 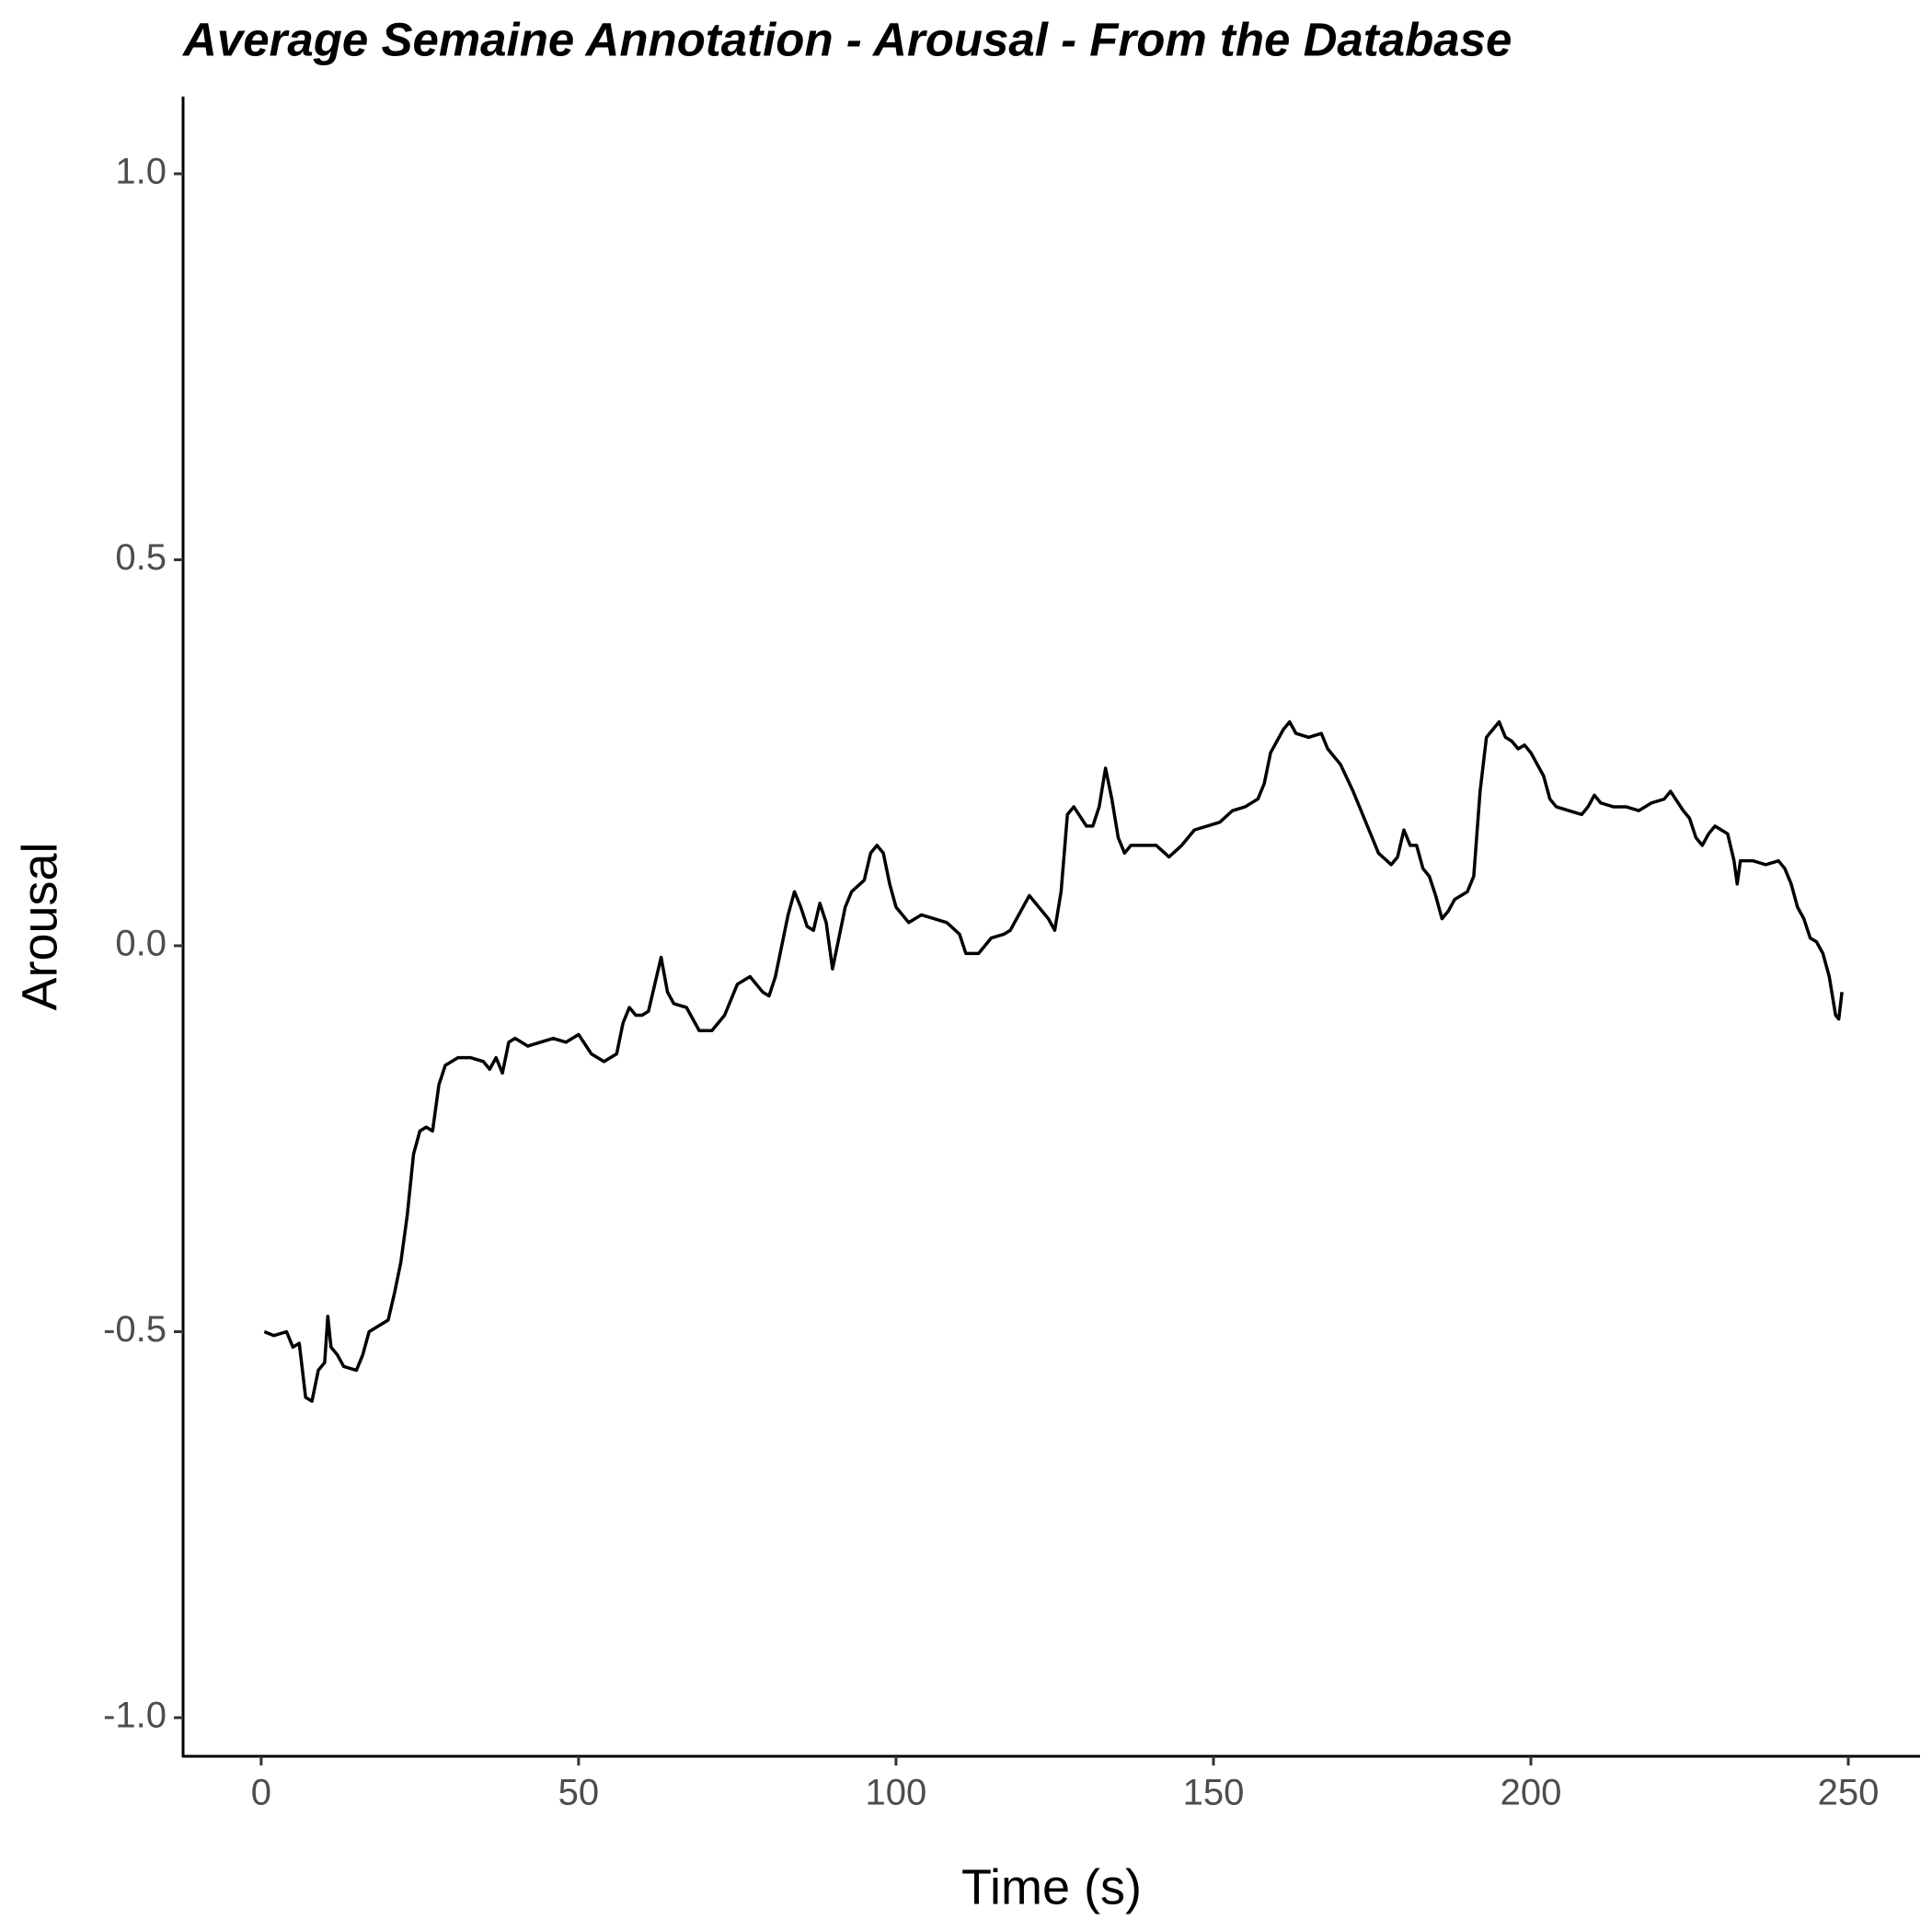 I want to click on x-axis-title: Time (s), so click(x=1051, y=1887).